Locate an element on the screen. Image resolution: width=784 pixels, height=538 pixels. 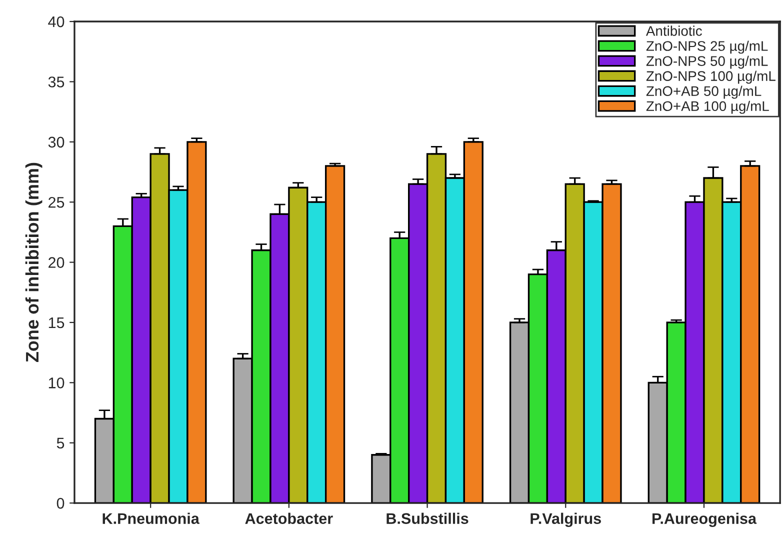
y-tick-label: 10 is located at coordinates (56, 383).